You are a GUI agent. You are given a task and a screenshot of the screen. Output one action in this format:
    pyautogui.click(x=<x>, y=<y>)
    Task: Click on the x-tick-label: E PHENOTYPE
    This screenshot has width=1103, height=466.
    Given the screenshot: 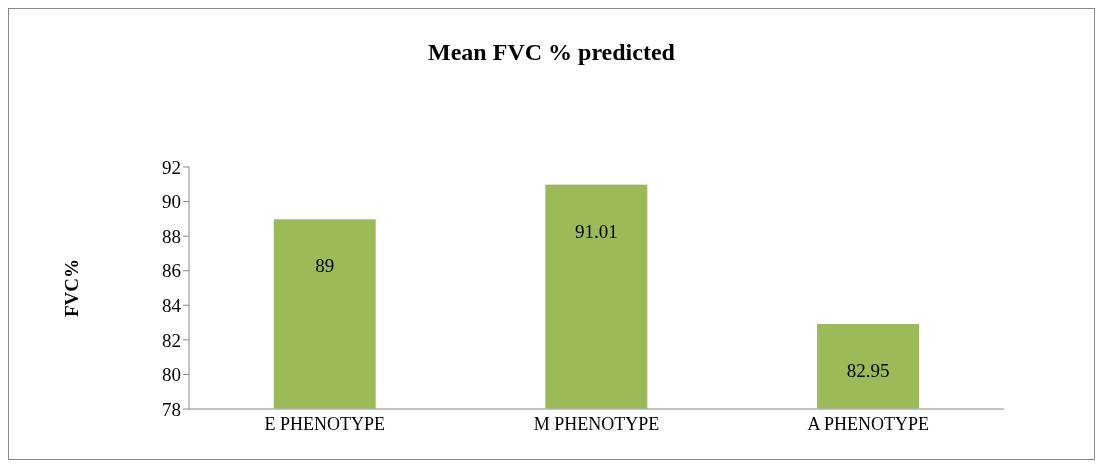 What is the action you would take?
    pyautogui.click(x=325, y=423)
    